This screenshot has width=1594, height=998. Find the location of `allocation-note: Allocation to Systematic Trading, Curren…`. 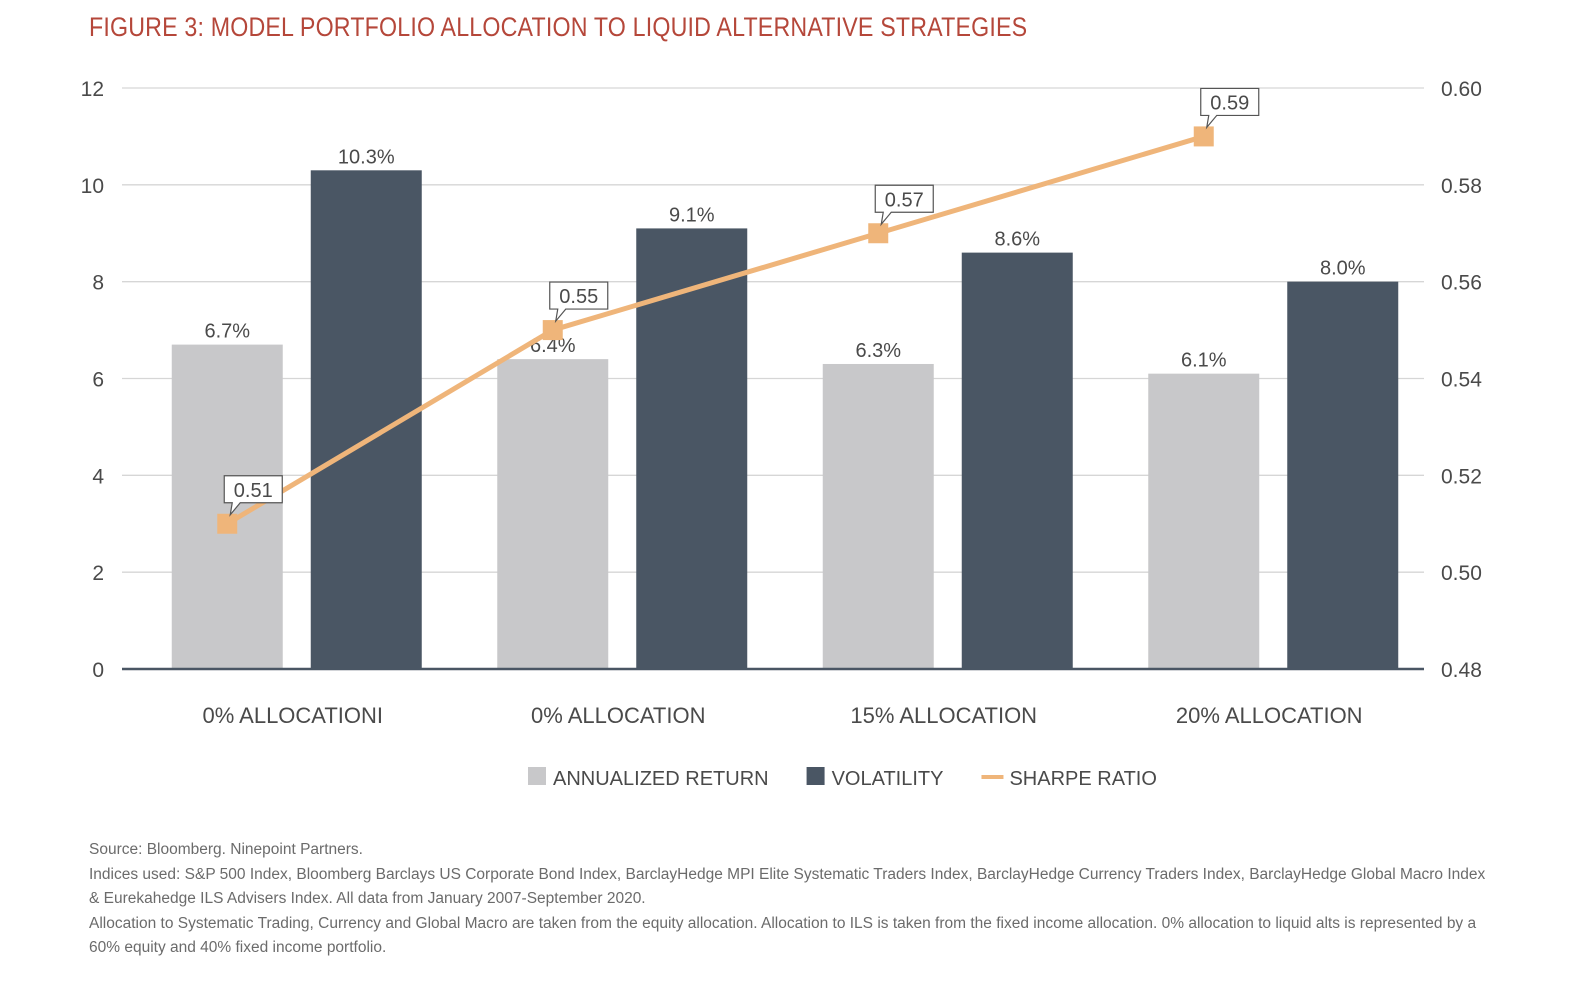

allocation-note: Allocation to Systematic Trading, Curren… is located at coordinates (783, 935).